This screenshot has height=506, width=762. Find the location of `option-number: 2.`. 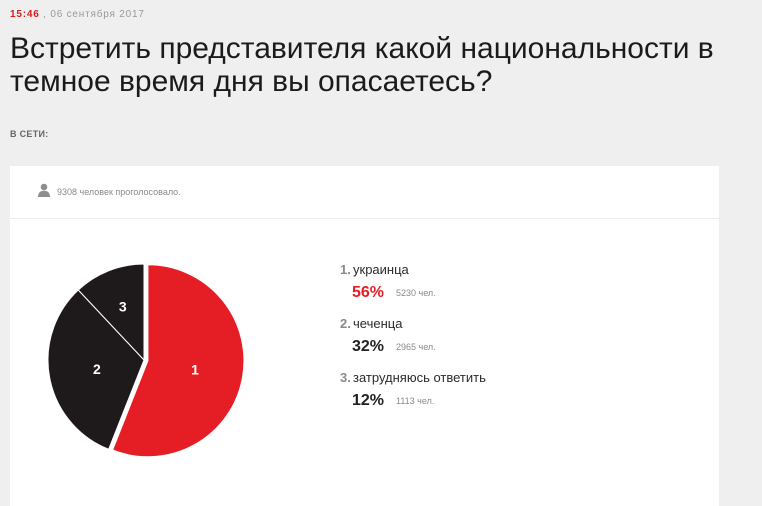

option-number: 2. is located at coordinates (345, 323).